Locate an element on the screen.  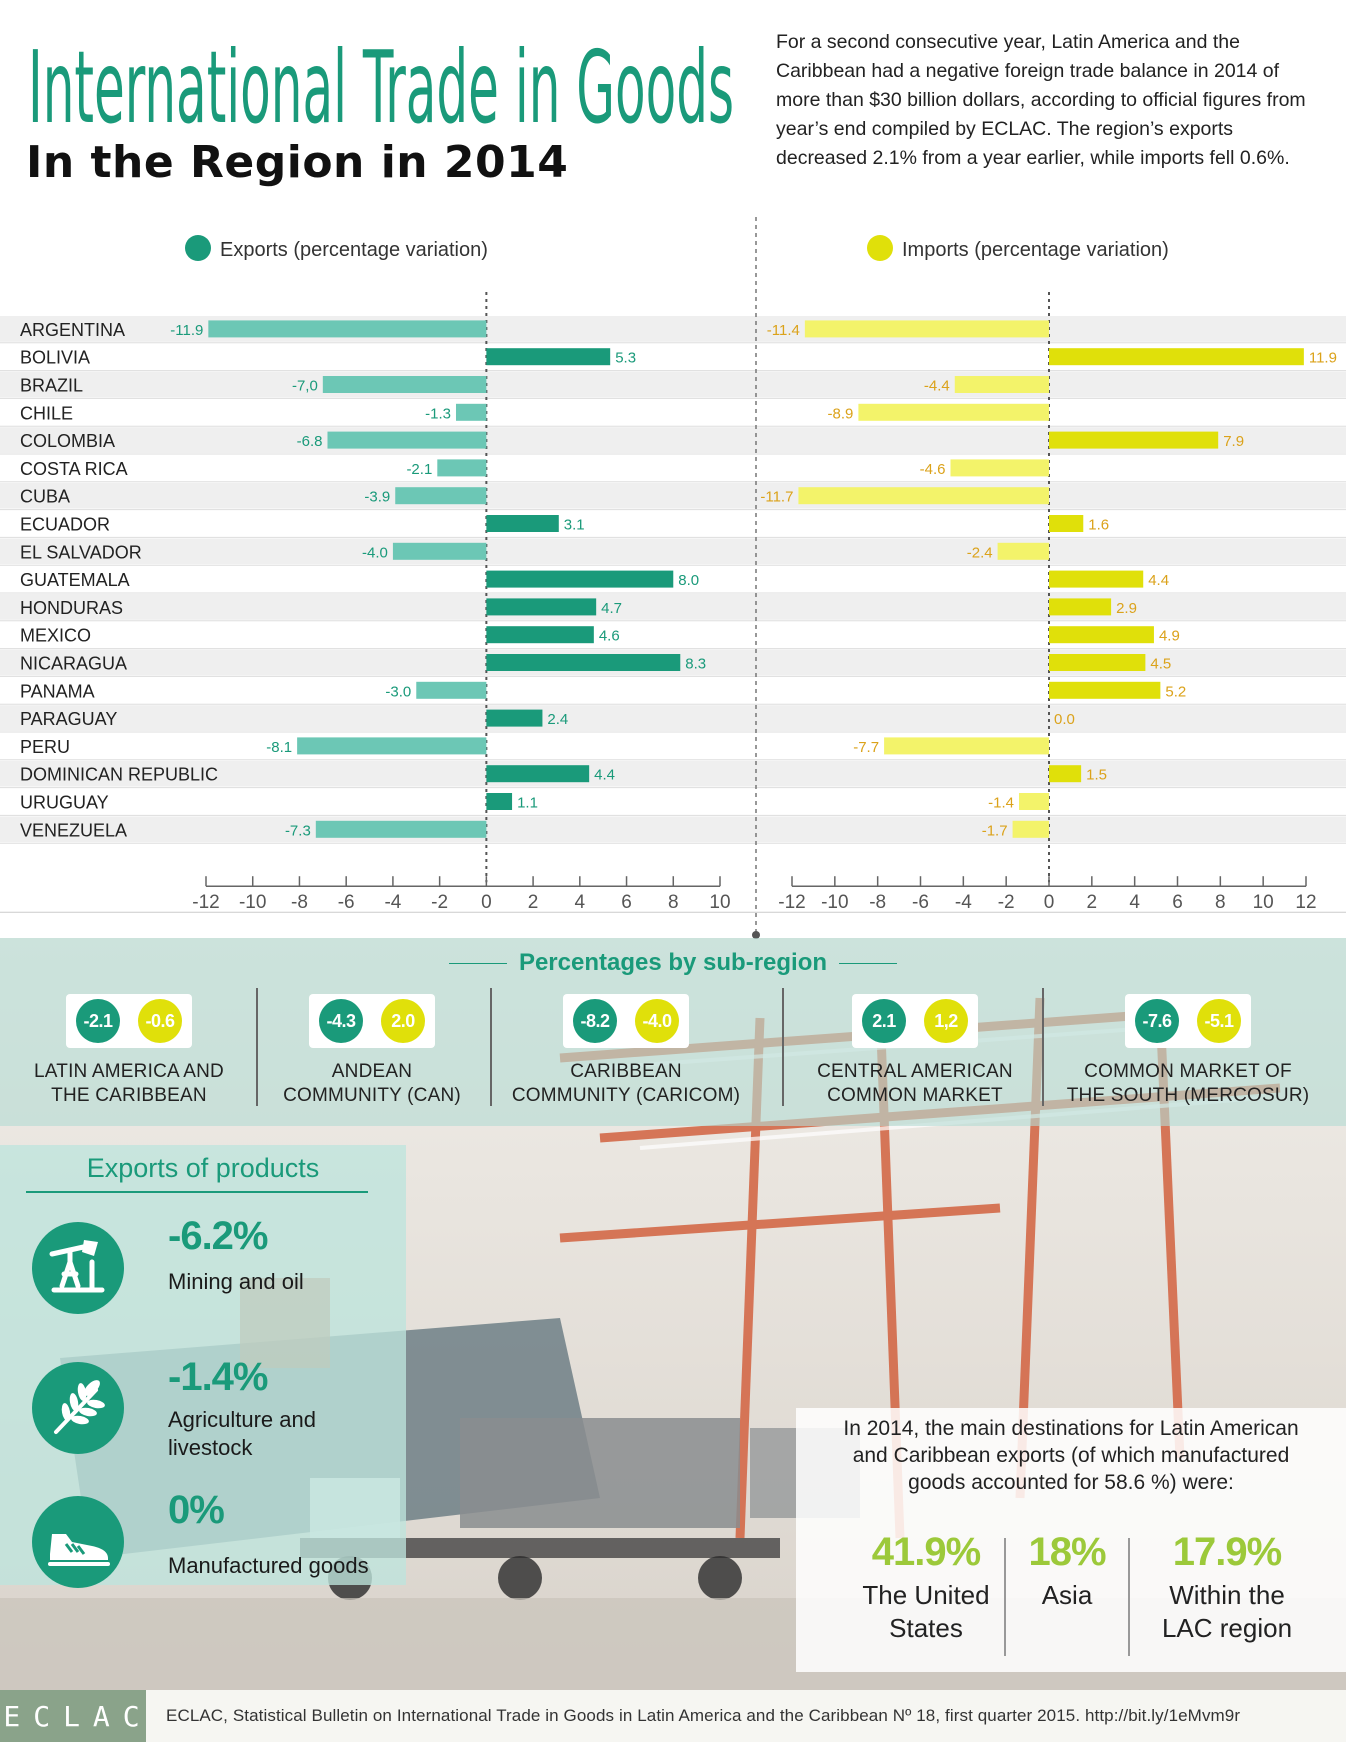
product-label-line: Agriculture and is located at coordinates (242, 1419).